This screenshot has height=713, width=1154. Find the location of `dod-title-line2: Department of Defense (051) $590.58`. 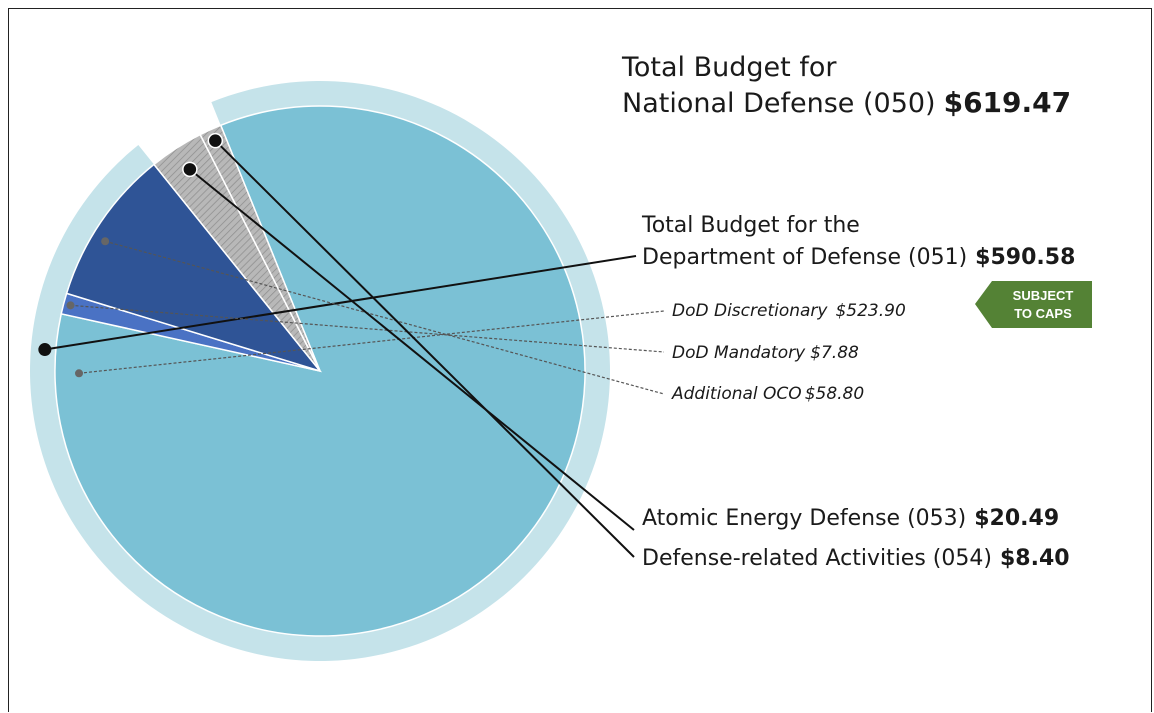

dod-title-line2: Department of Defense (051) $590.58 is located at coordinates (858, 257).